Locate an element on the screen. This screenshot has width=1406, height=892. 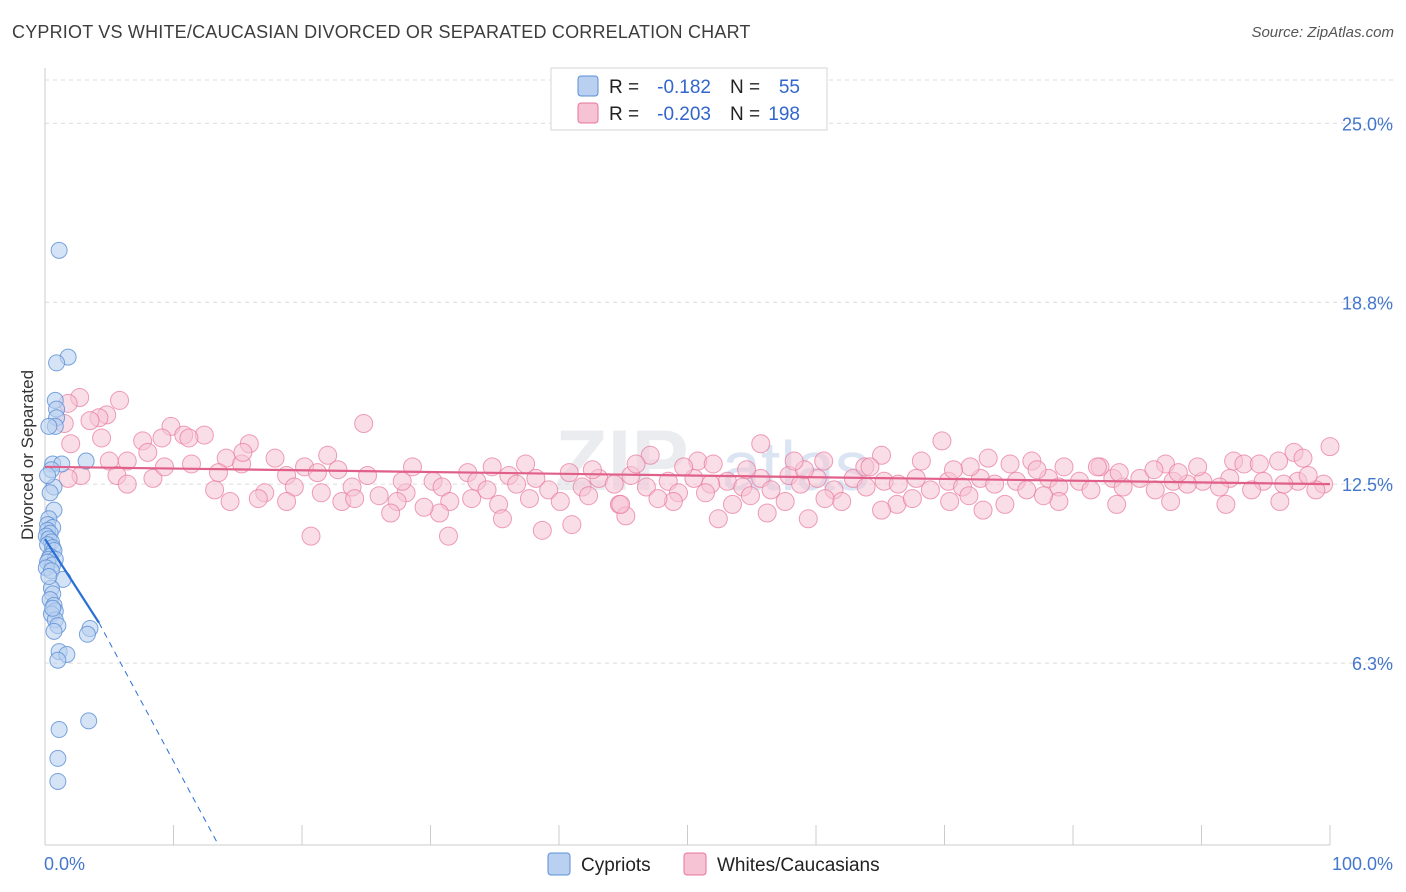
legend-r-white: -0.203 is located at coordinates (684, 114).